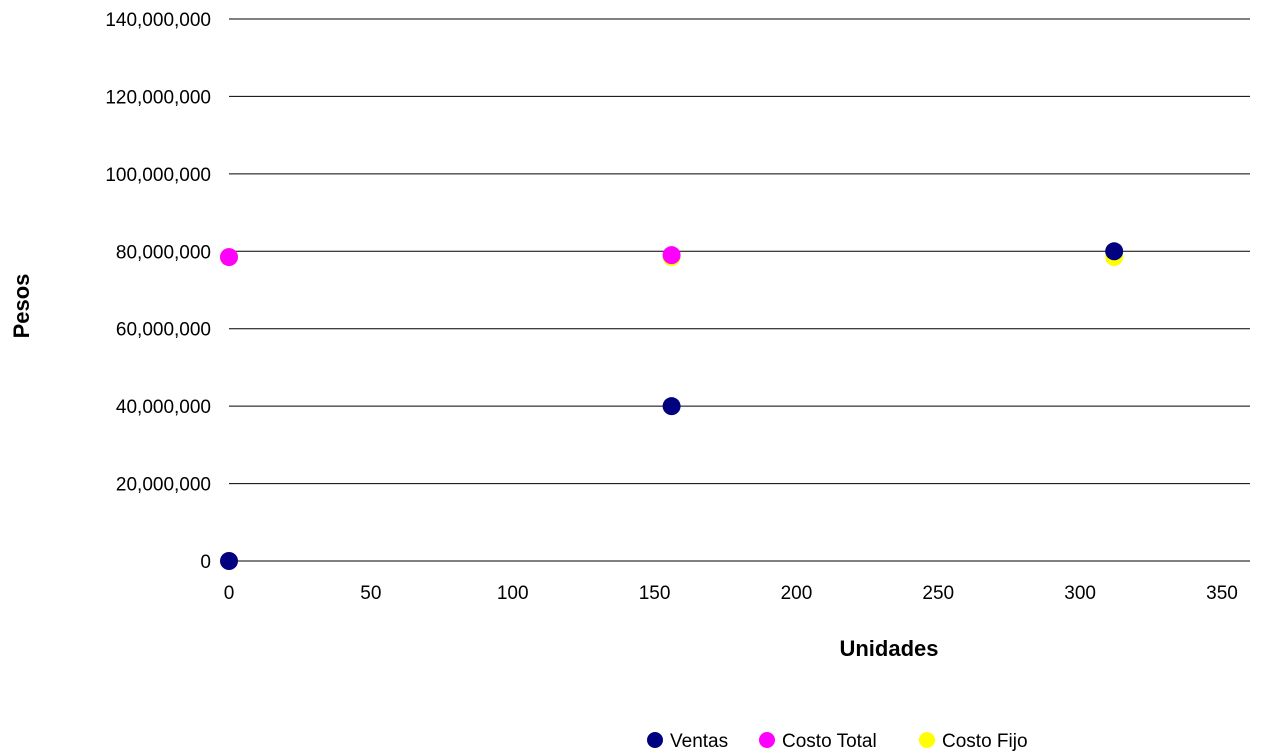  Describe the element at coordinates (985, 741) in the screenshot. I see `legend-label: Costo Fijo` at that location.